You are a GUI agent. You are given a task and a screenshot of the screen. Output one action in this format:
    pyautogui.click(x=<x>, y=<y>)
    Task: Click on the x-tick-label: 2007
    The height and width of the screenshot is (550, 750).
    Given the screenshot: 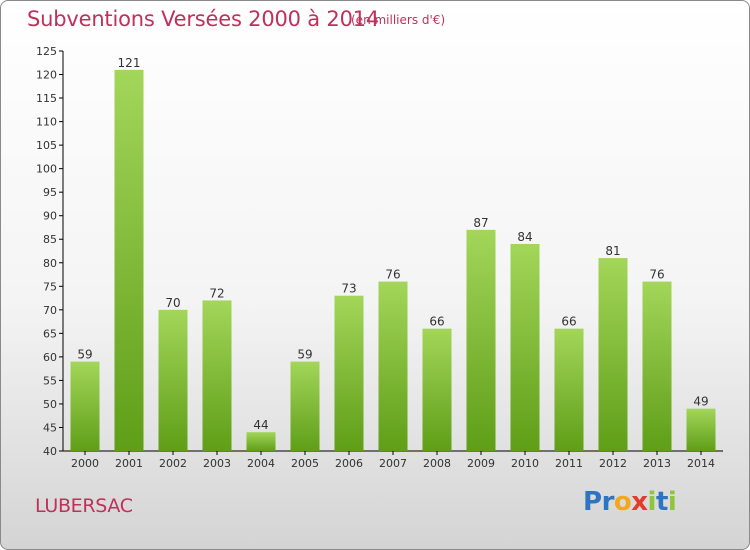 What is the action you would take?
    pyautogui.click(x=393, y=463)
    